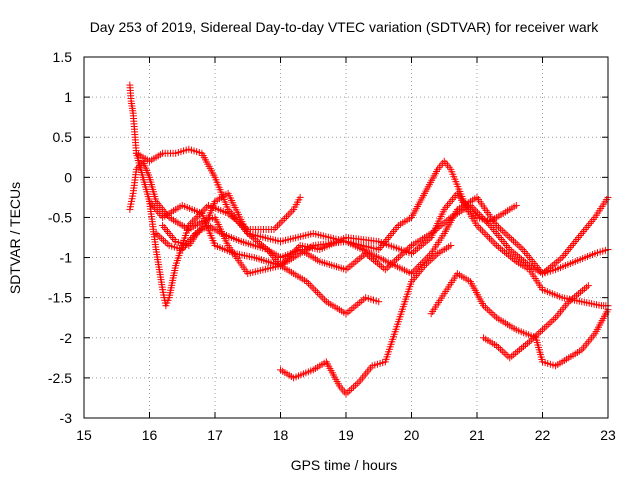 This screenshot has width=640, height=480. What do you see at coordinates (344, 465) in the screenshot?
I see `x-axis-title: GPS time / hours` at bounding box center [344, 465].